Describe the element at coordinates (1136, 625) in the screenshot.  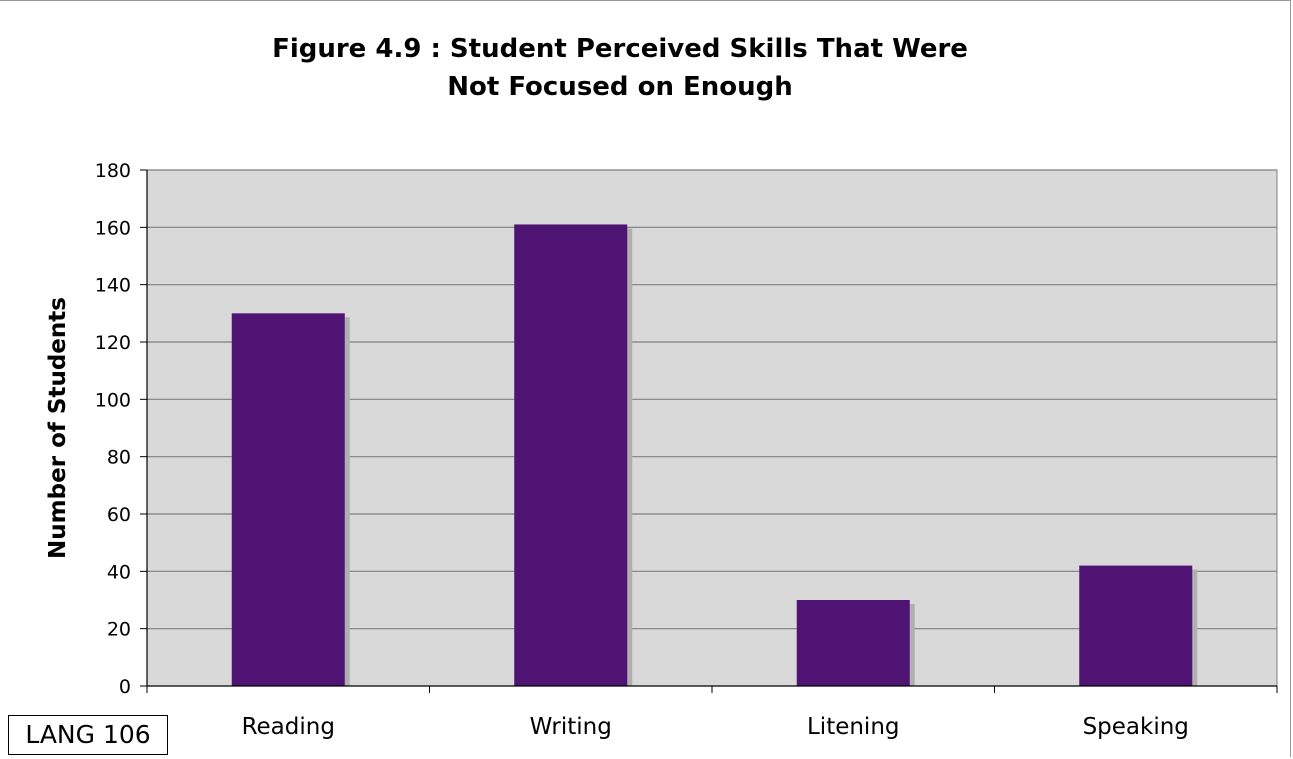
I see `bar-speaking` at that location.